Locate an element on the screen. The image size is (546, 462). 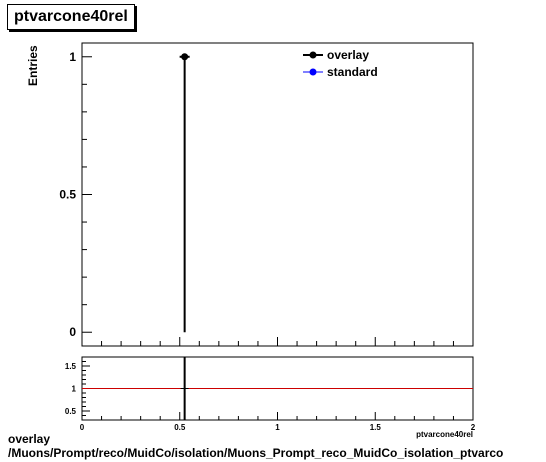
histogram-title: ptvarcone40rel is located at coordinates (71, 17).